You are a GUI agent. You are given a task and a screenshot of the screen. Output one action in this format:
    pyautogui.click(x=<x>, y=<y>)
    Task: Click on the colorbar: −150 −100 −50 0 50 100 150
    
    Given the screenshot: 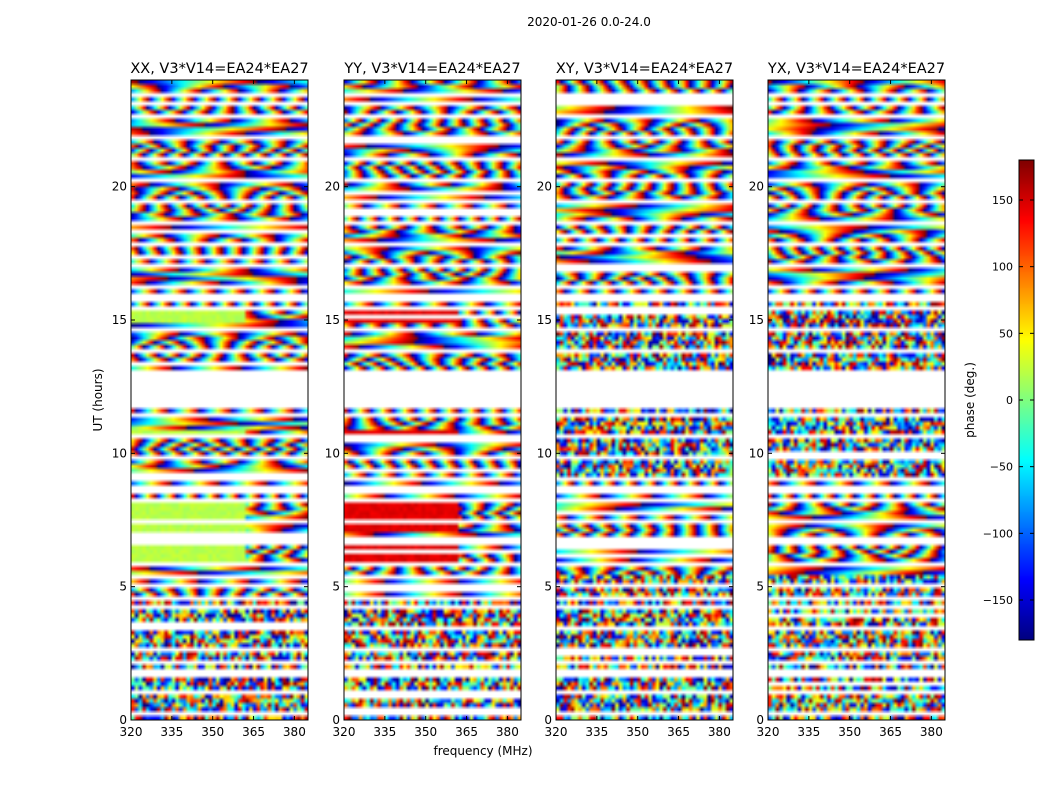 What is the action you would take?
    pyautogui.click(x=1009, y=400)
    